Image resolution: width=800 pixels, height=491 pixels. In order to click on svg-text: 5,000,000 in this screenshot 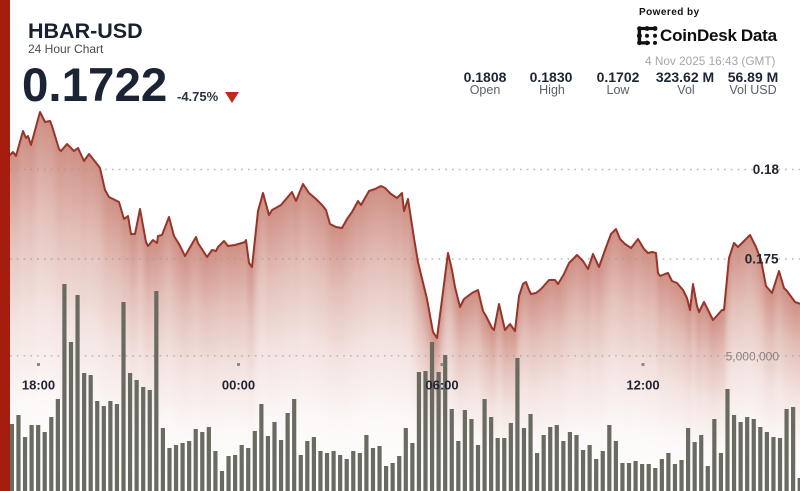, I will do `click(753, 357)`.